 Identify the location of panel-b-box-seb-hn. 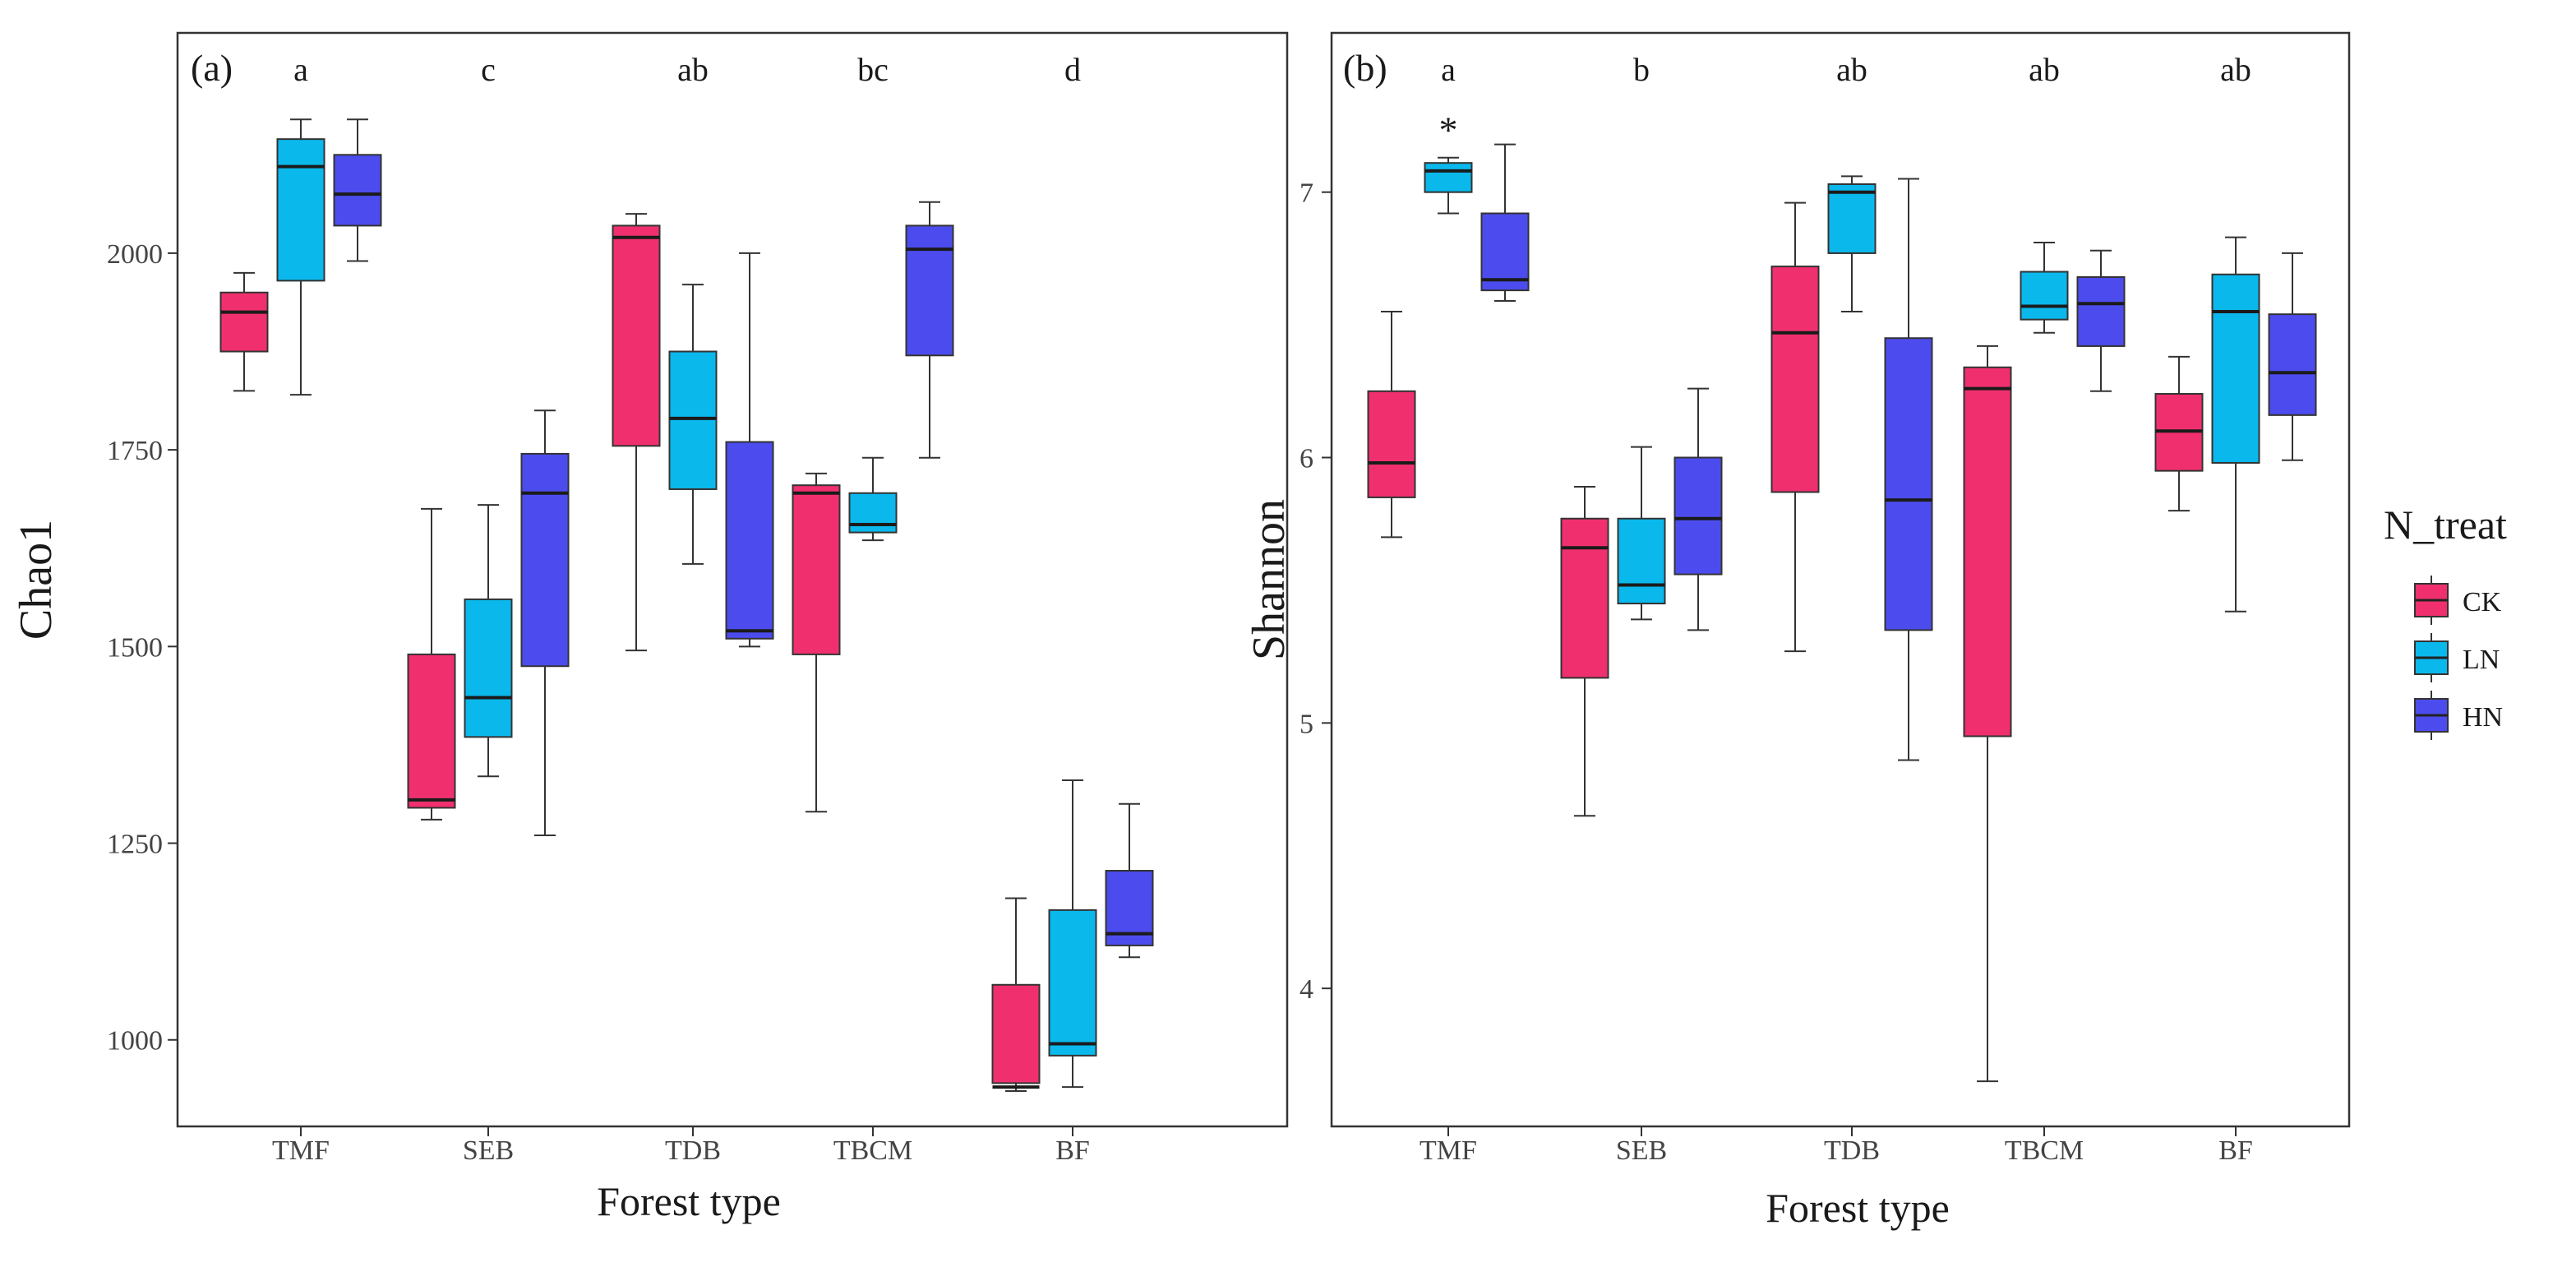
(1698, 509).